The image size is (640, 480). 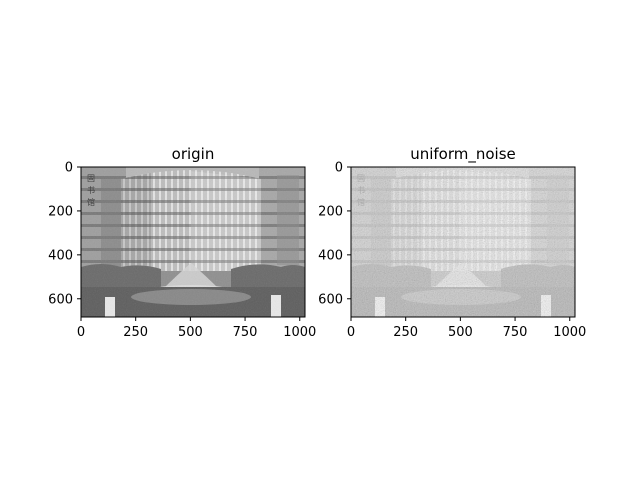 I want to click on panel-title: uniform_noise, so click(x=463, y=154).